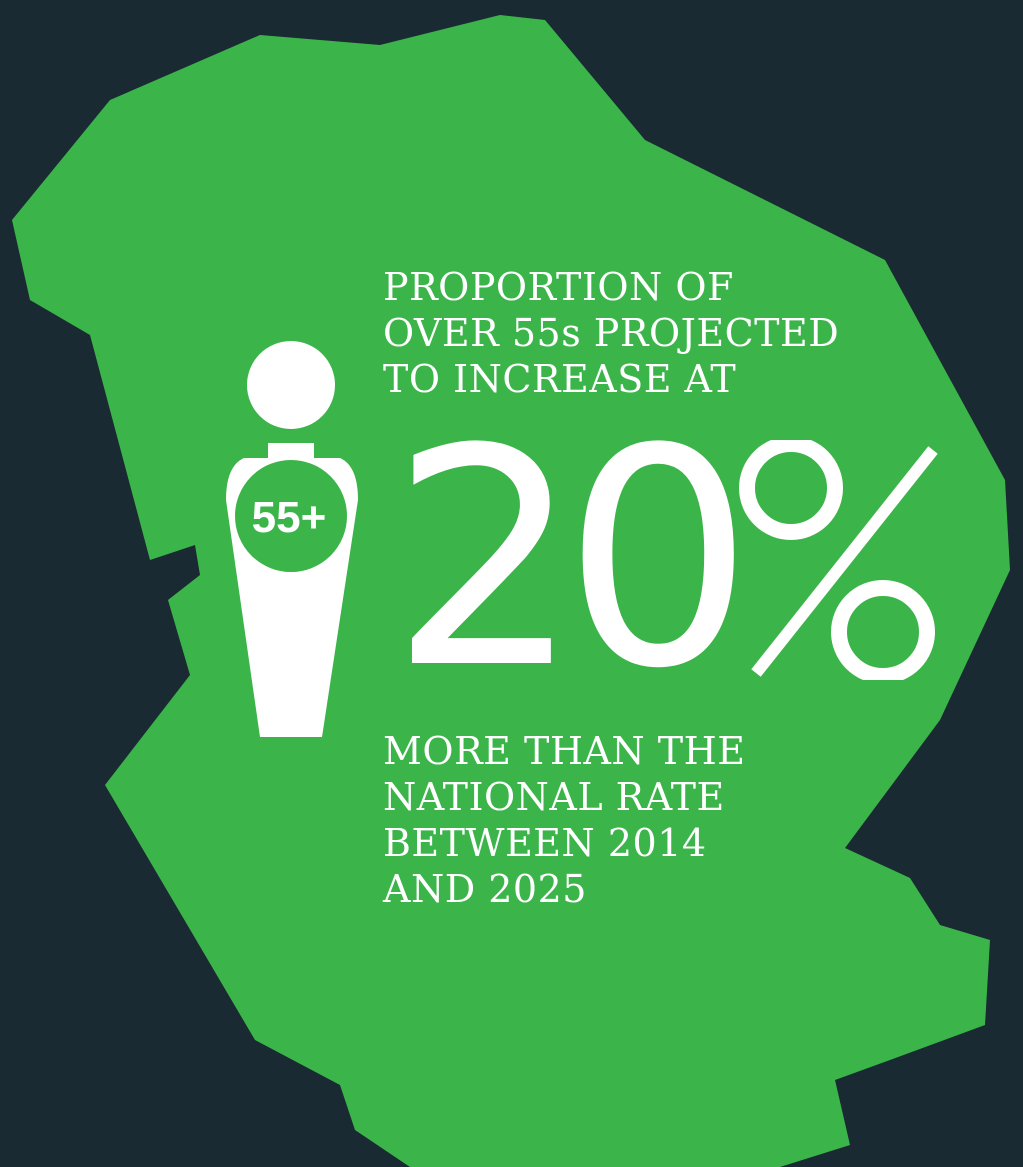  I want to click on person-icon: 55+, so click(292, 539).